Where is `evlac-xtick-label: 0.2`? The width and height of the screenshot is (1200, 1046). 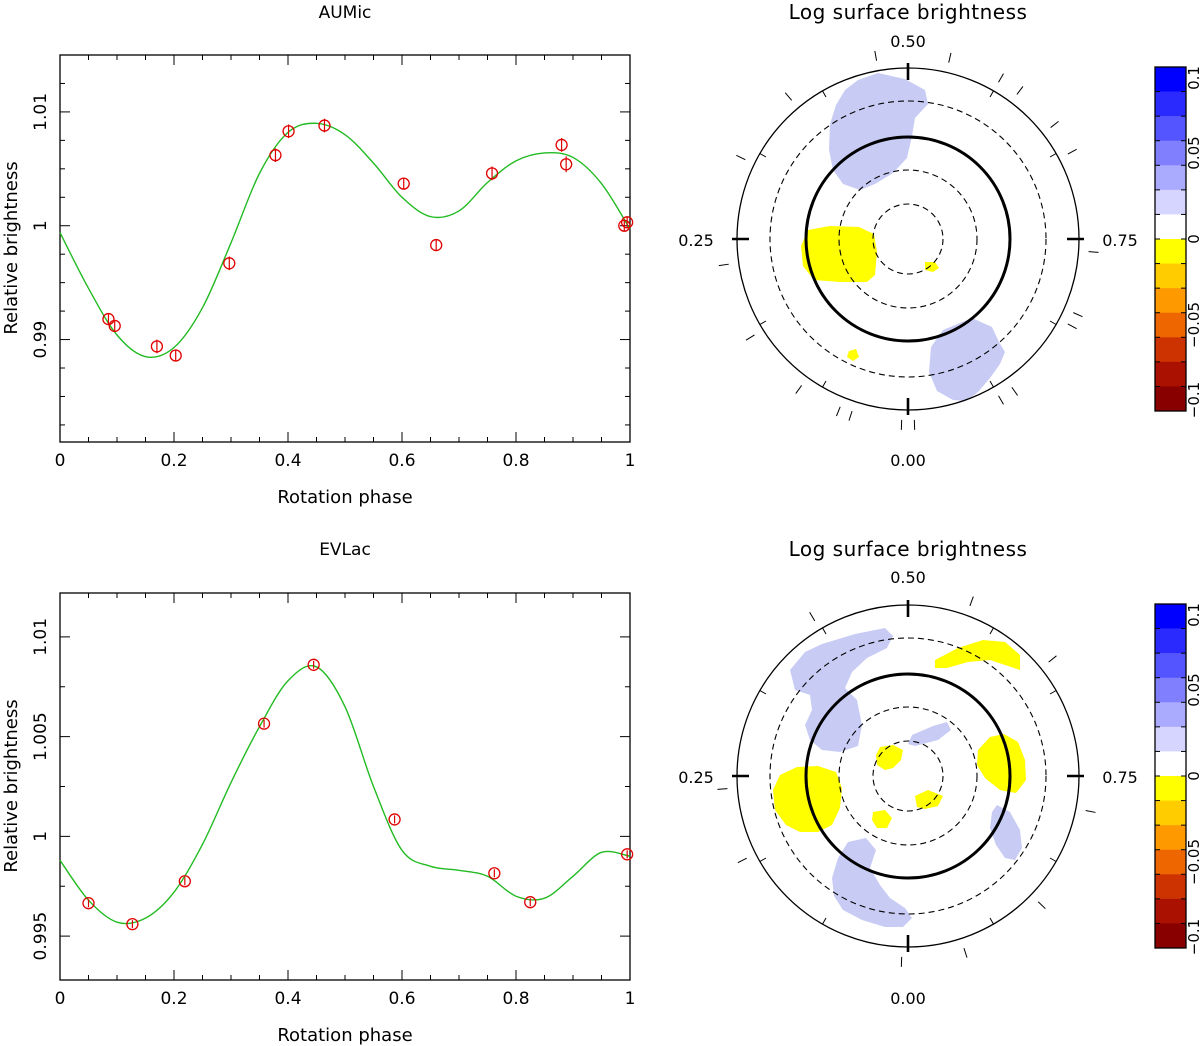
evlac-xtick-label: 0.2 is located at coordinates (173, 999).